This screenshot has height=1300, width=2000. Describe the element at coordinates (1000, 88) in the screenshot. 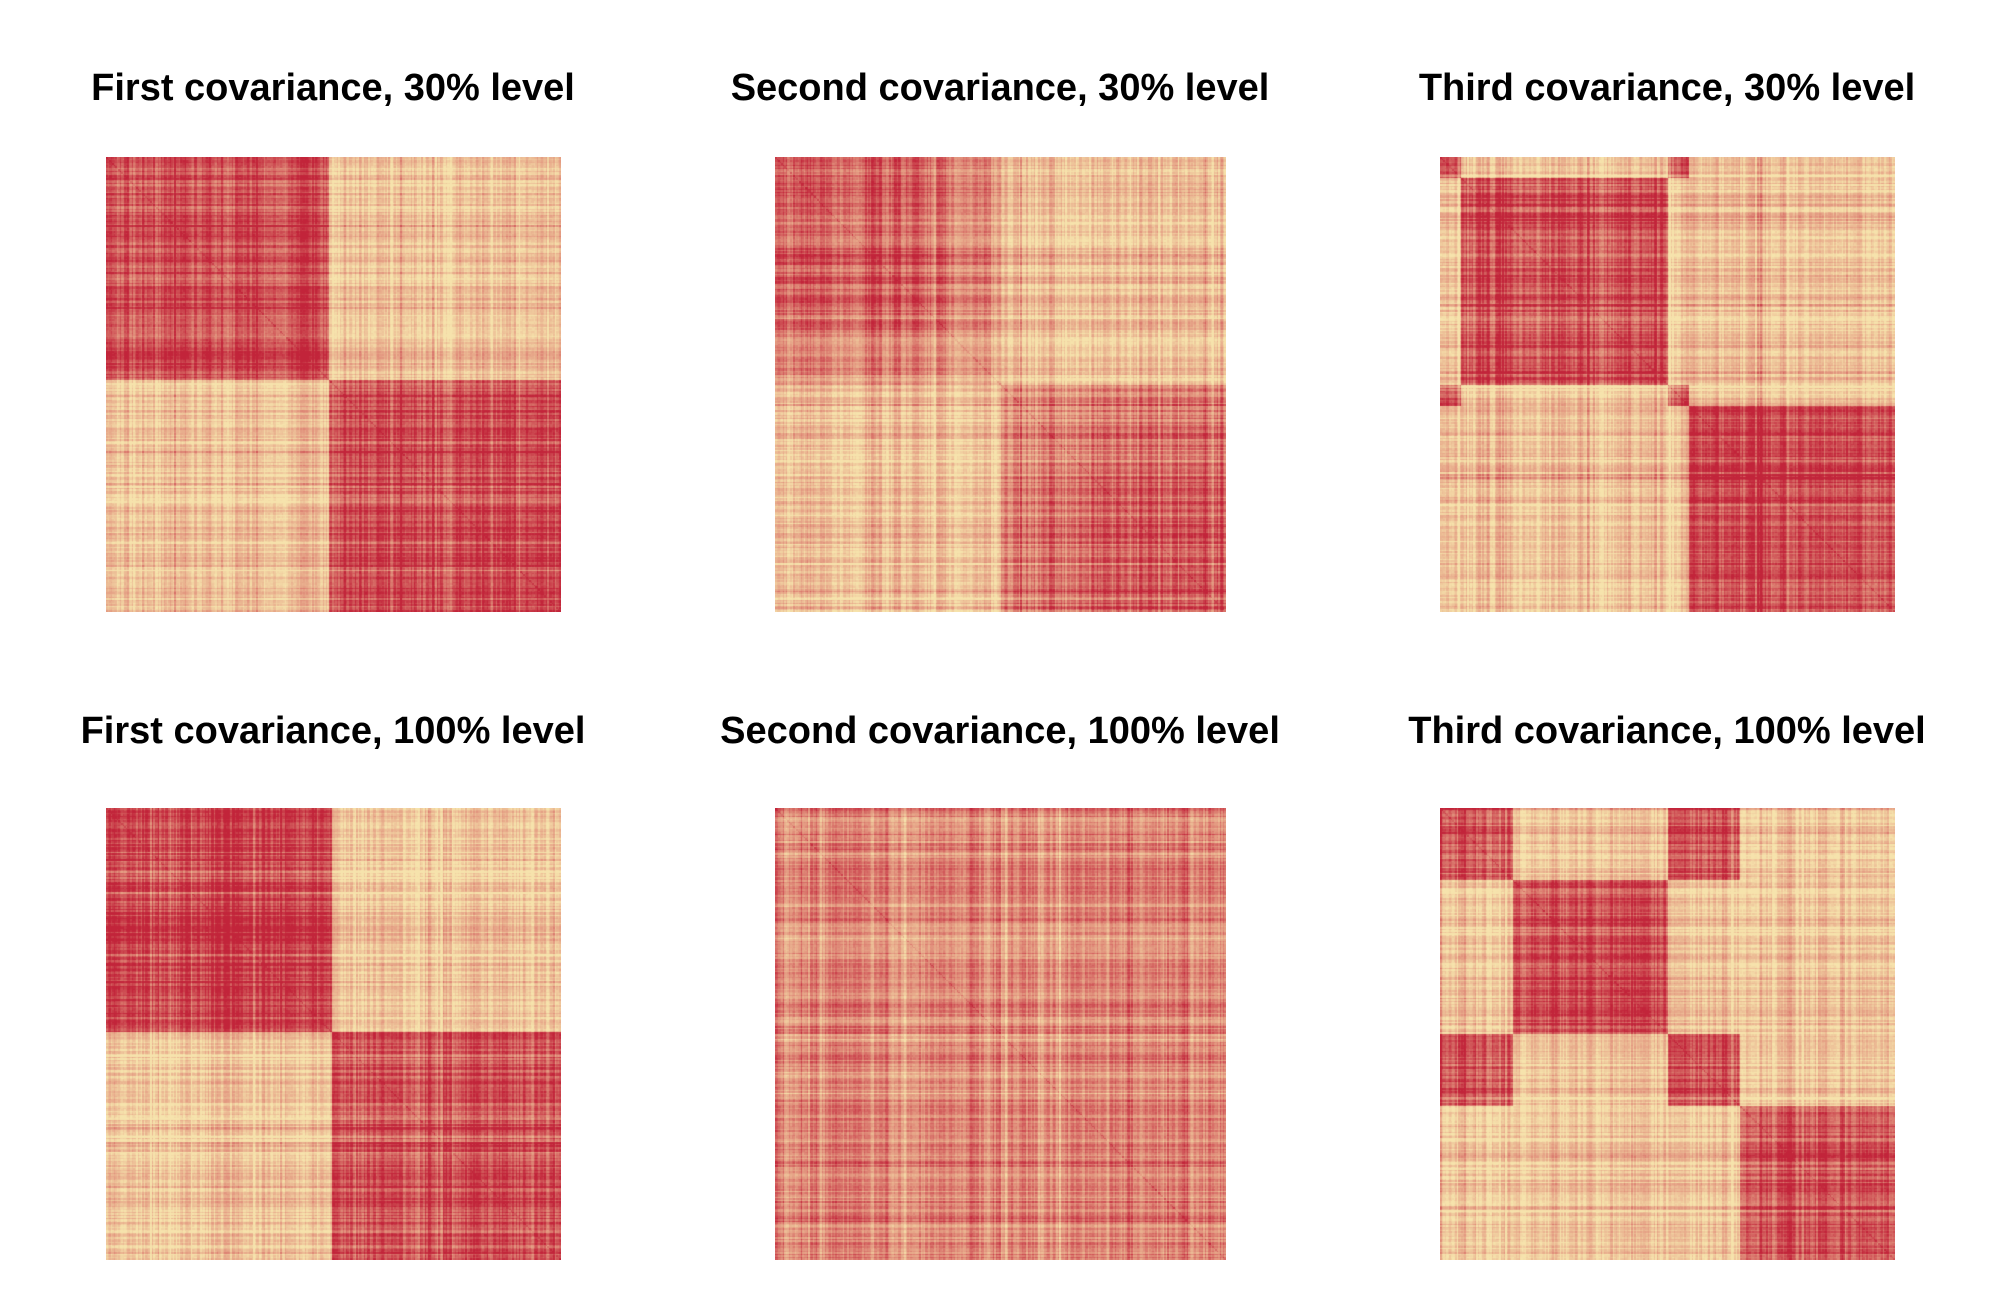

I see `panel-title-second-covariance-30: Second covariance, 30% level` at that location.